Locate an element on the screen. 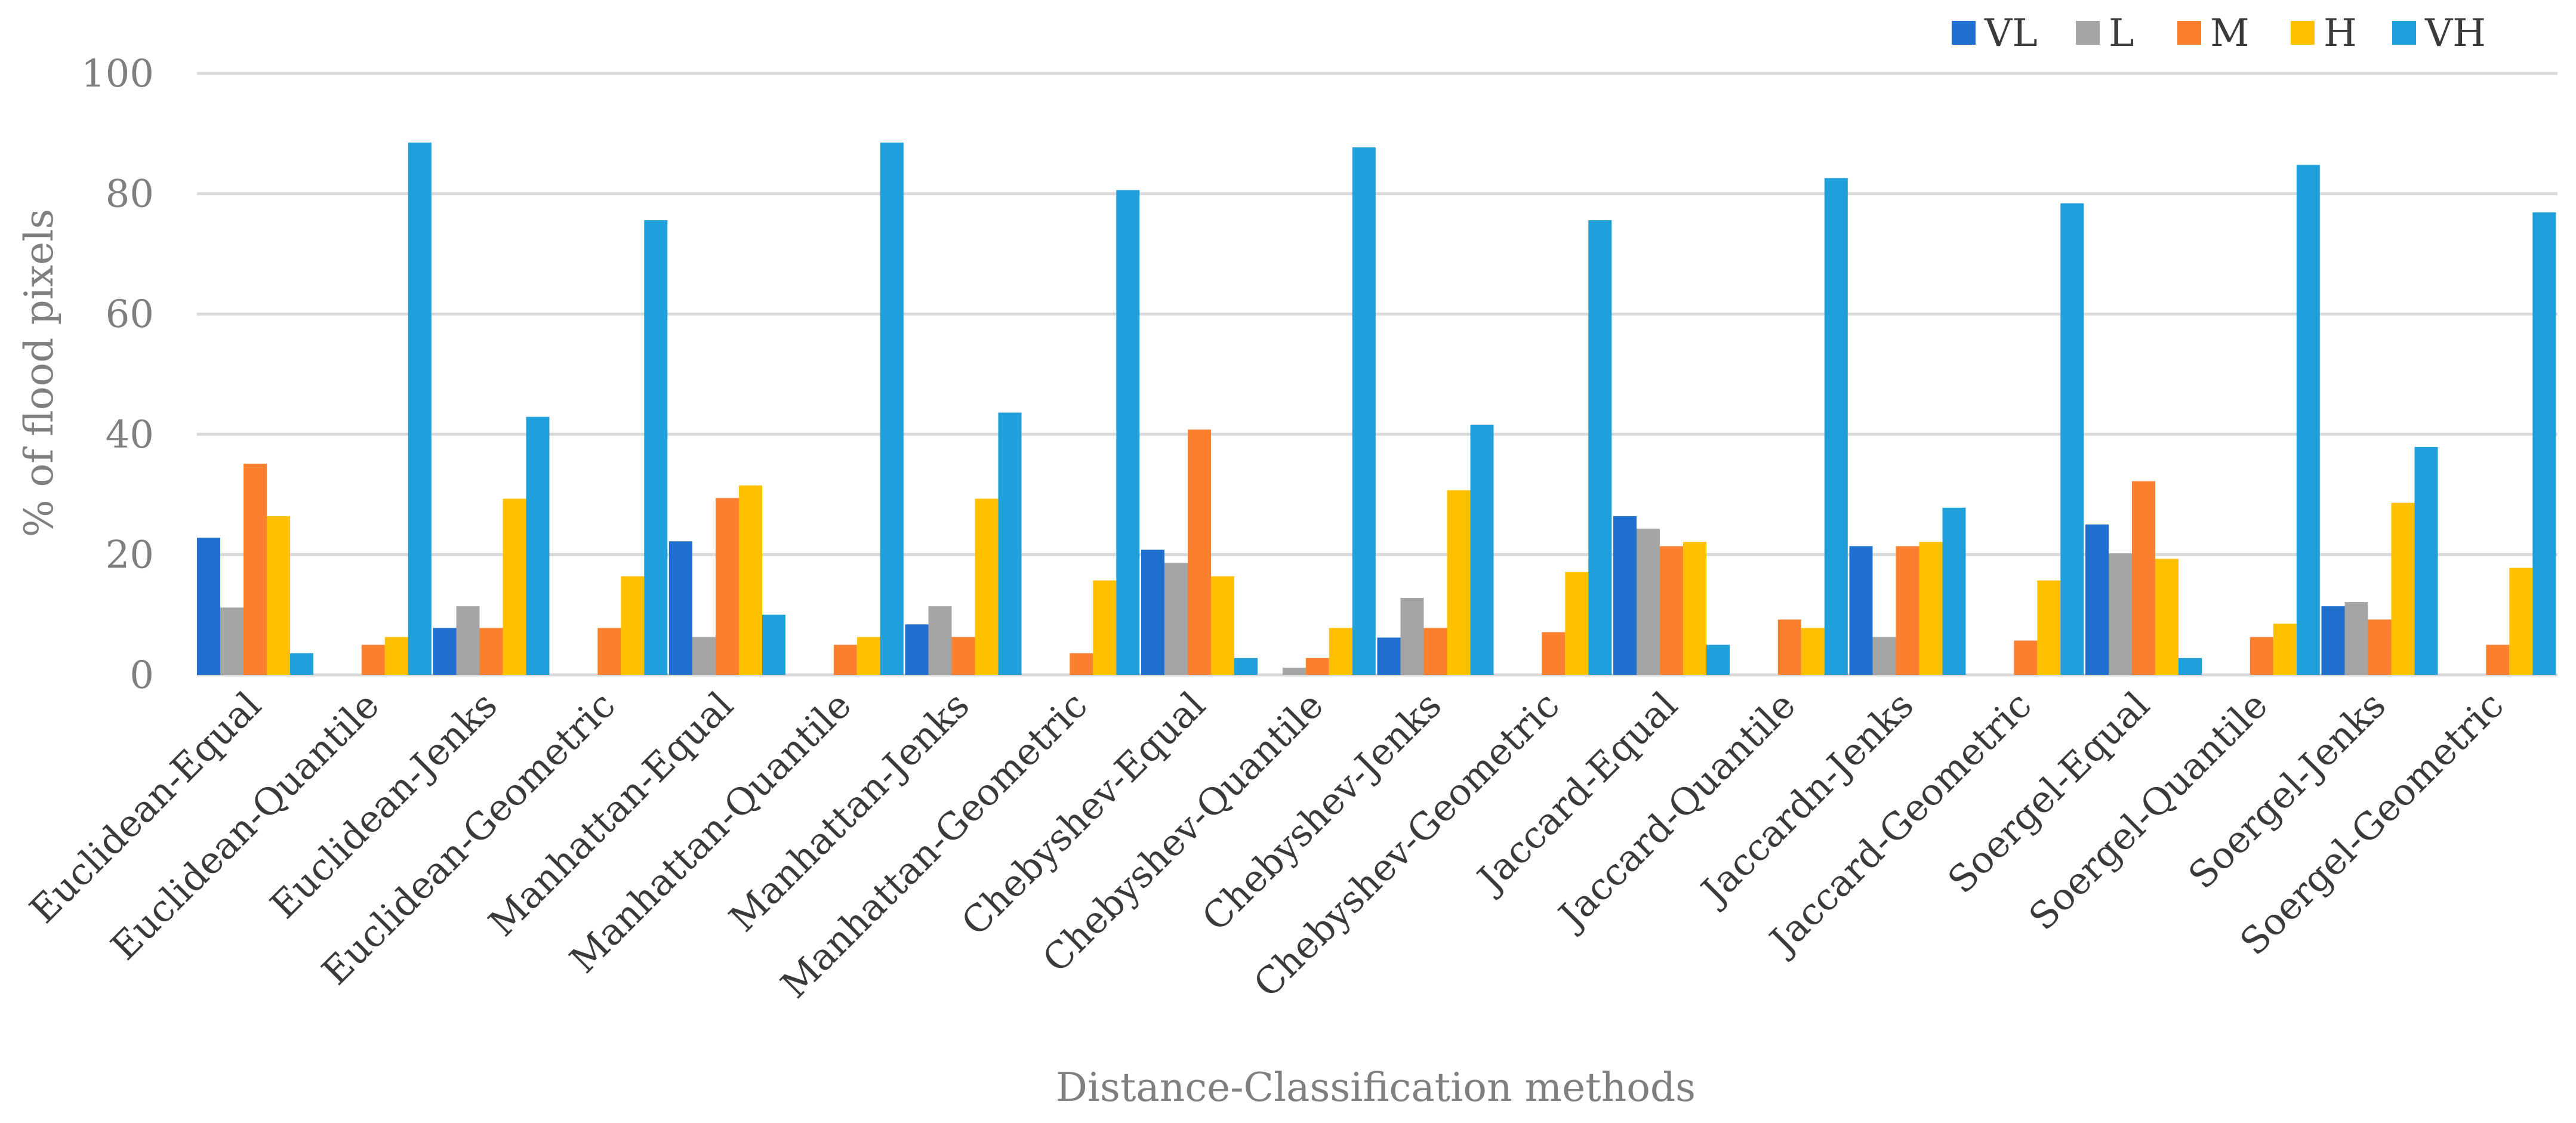 The height and width of the screenshot is (1123, 2576). bar-h-jaccard-geometric is located at coordinates (2049, 627).